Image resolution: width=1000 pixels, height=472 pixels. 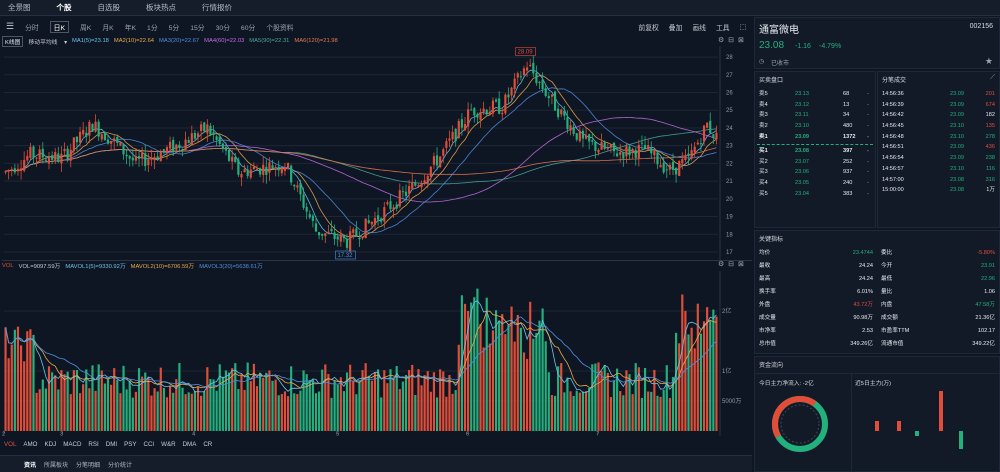 What do you see at coordinates (30, 465) in the screenshot?
I see `tab-news: 资讯` at bounding box center [30, 465].